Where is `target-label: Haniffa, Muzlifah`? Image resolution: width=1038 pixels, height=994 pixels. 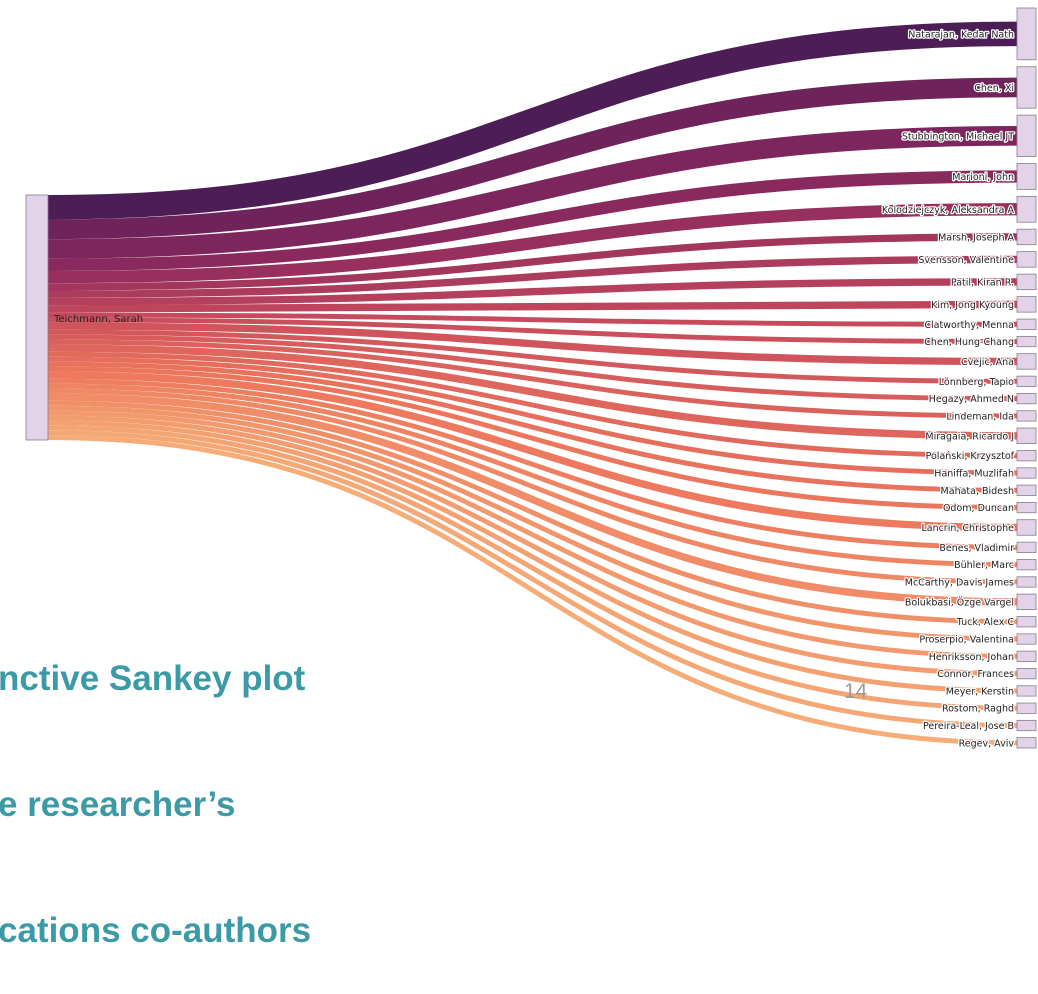 target-label: Haniffa, Muzlifah is located at coordinates (974, 473).